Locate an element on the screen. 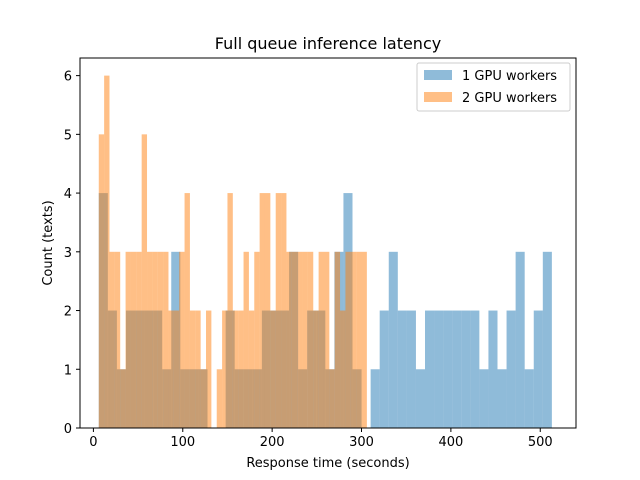  legend-box is located at coordinates (493, 87).